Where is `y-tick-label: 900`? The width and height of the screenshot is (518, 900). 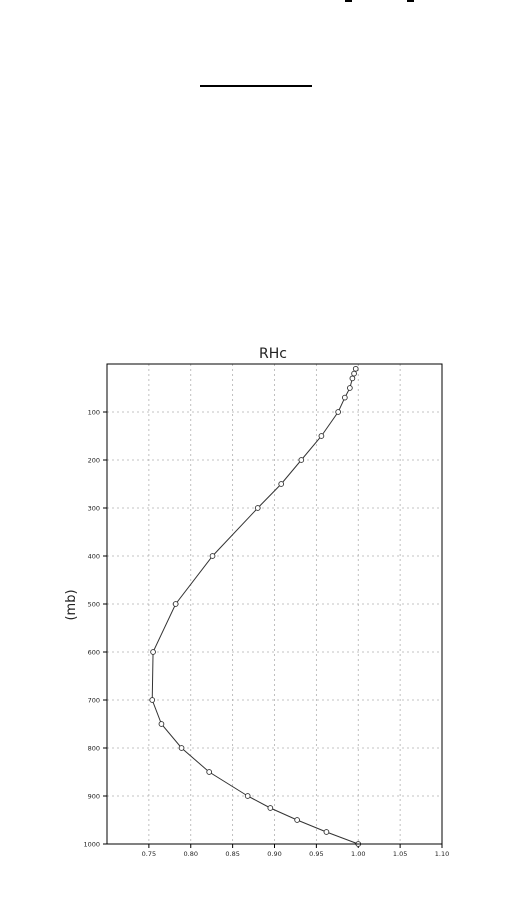
y-tick-label: 900 is located at coordinates (94, 797).